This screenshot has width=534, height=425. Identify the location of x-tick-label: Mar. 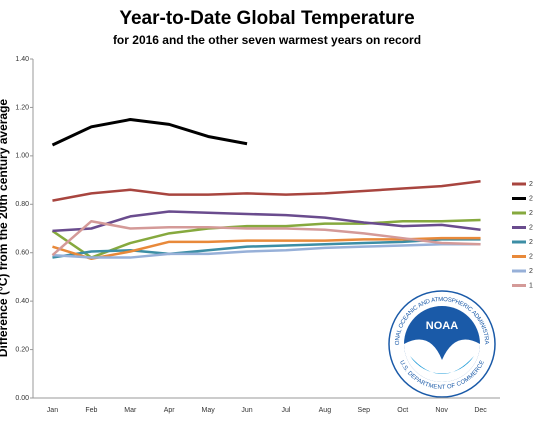
(130, 410).